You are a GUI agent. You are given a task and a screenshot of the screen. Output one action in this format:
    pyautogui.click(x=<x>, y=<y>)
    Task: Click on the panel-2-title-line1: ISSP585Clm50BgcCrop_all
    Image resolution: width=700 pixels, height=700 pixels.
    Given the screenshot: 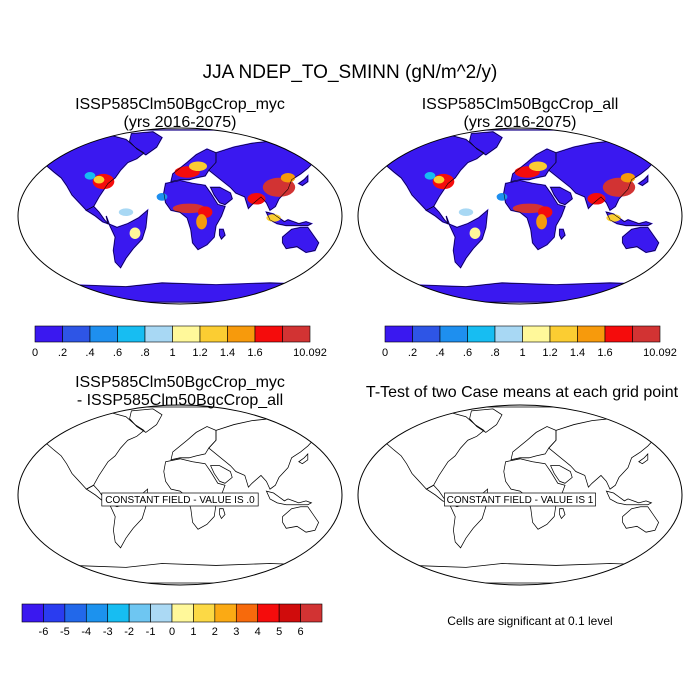 What is the action you would take?
    pyautogui.click(x=520, y=104)
    